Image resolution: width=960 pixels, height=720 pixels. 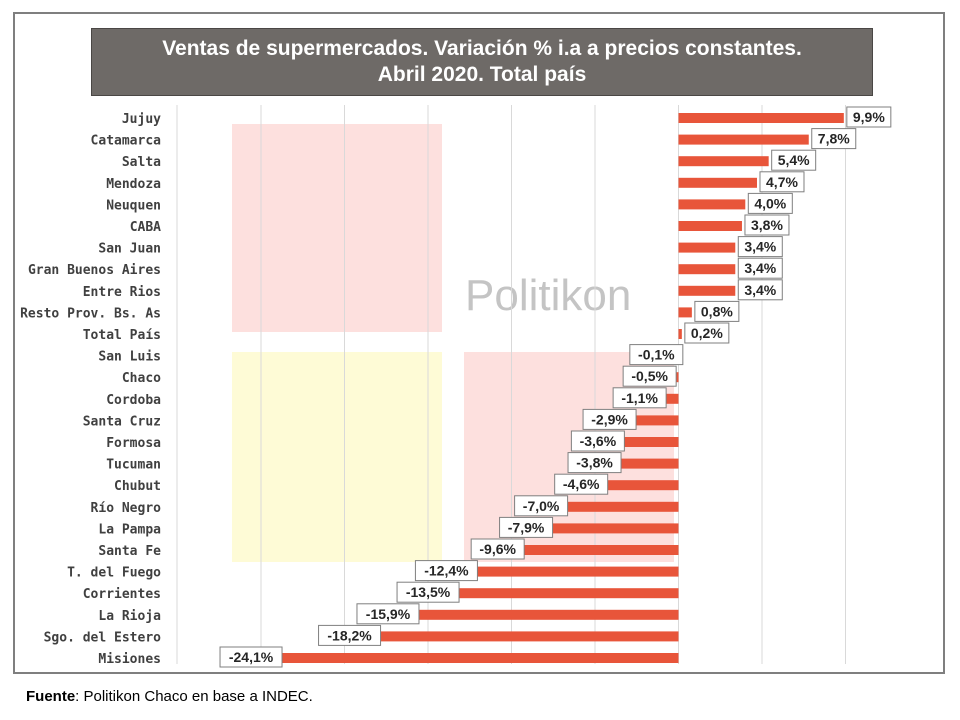 What do you see at coordinates (145, 227) in the screenshot?
I see `category-label: CABA` at bounding box center [145, 227].